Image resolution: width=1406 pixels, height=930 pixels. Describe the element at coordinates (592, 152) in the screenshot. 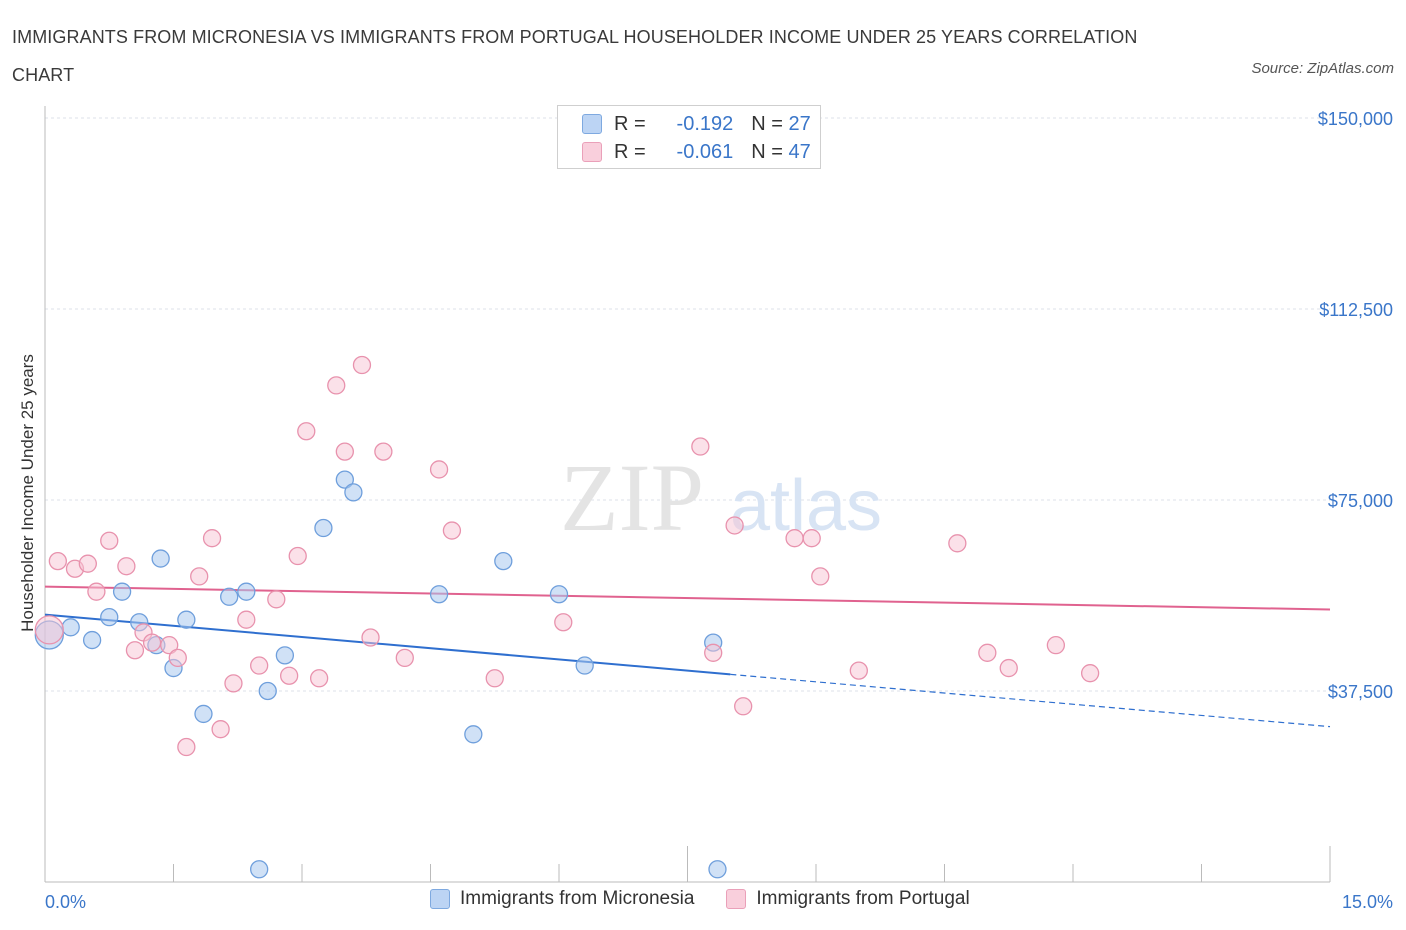

I see `legend-swatch-portugal` at that location.